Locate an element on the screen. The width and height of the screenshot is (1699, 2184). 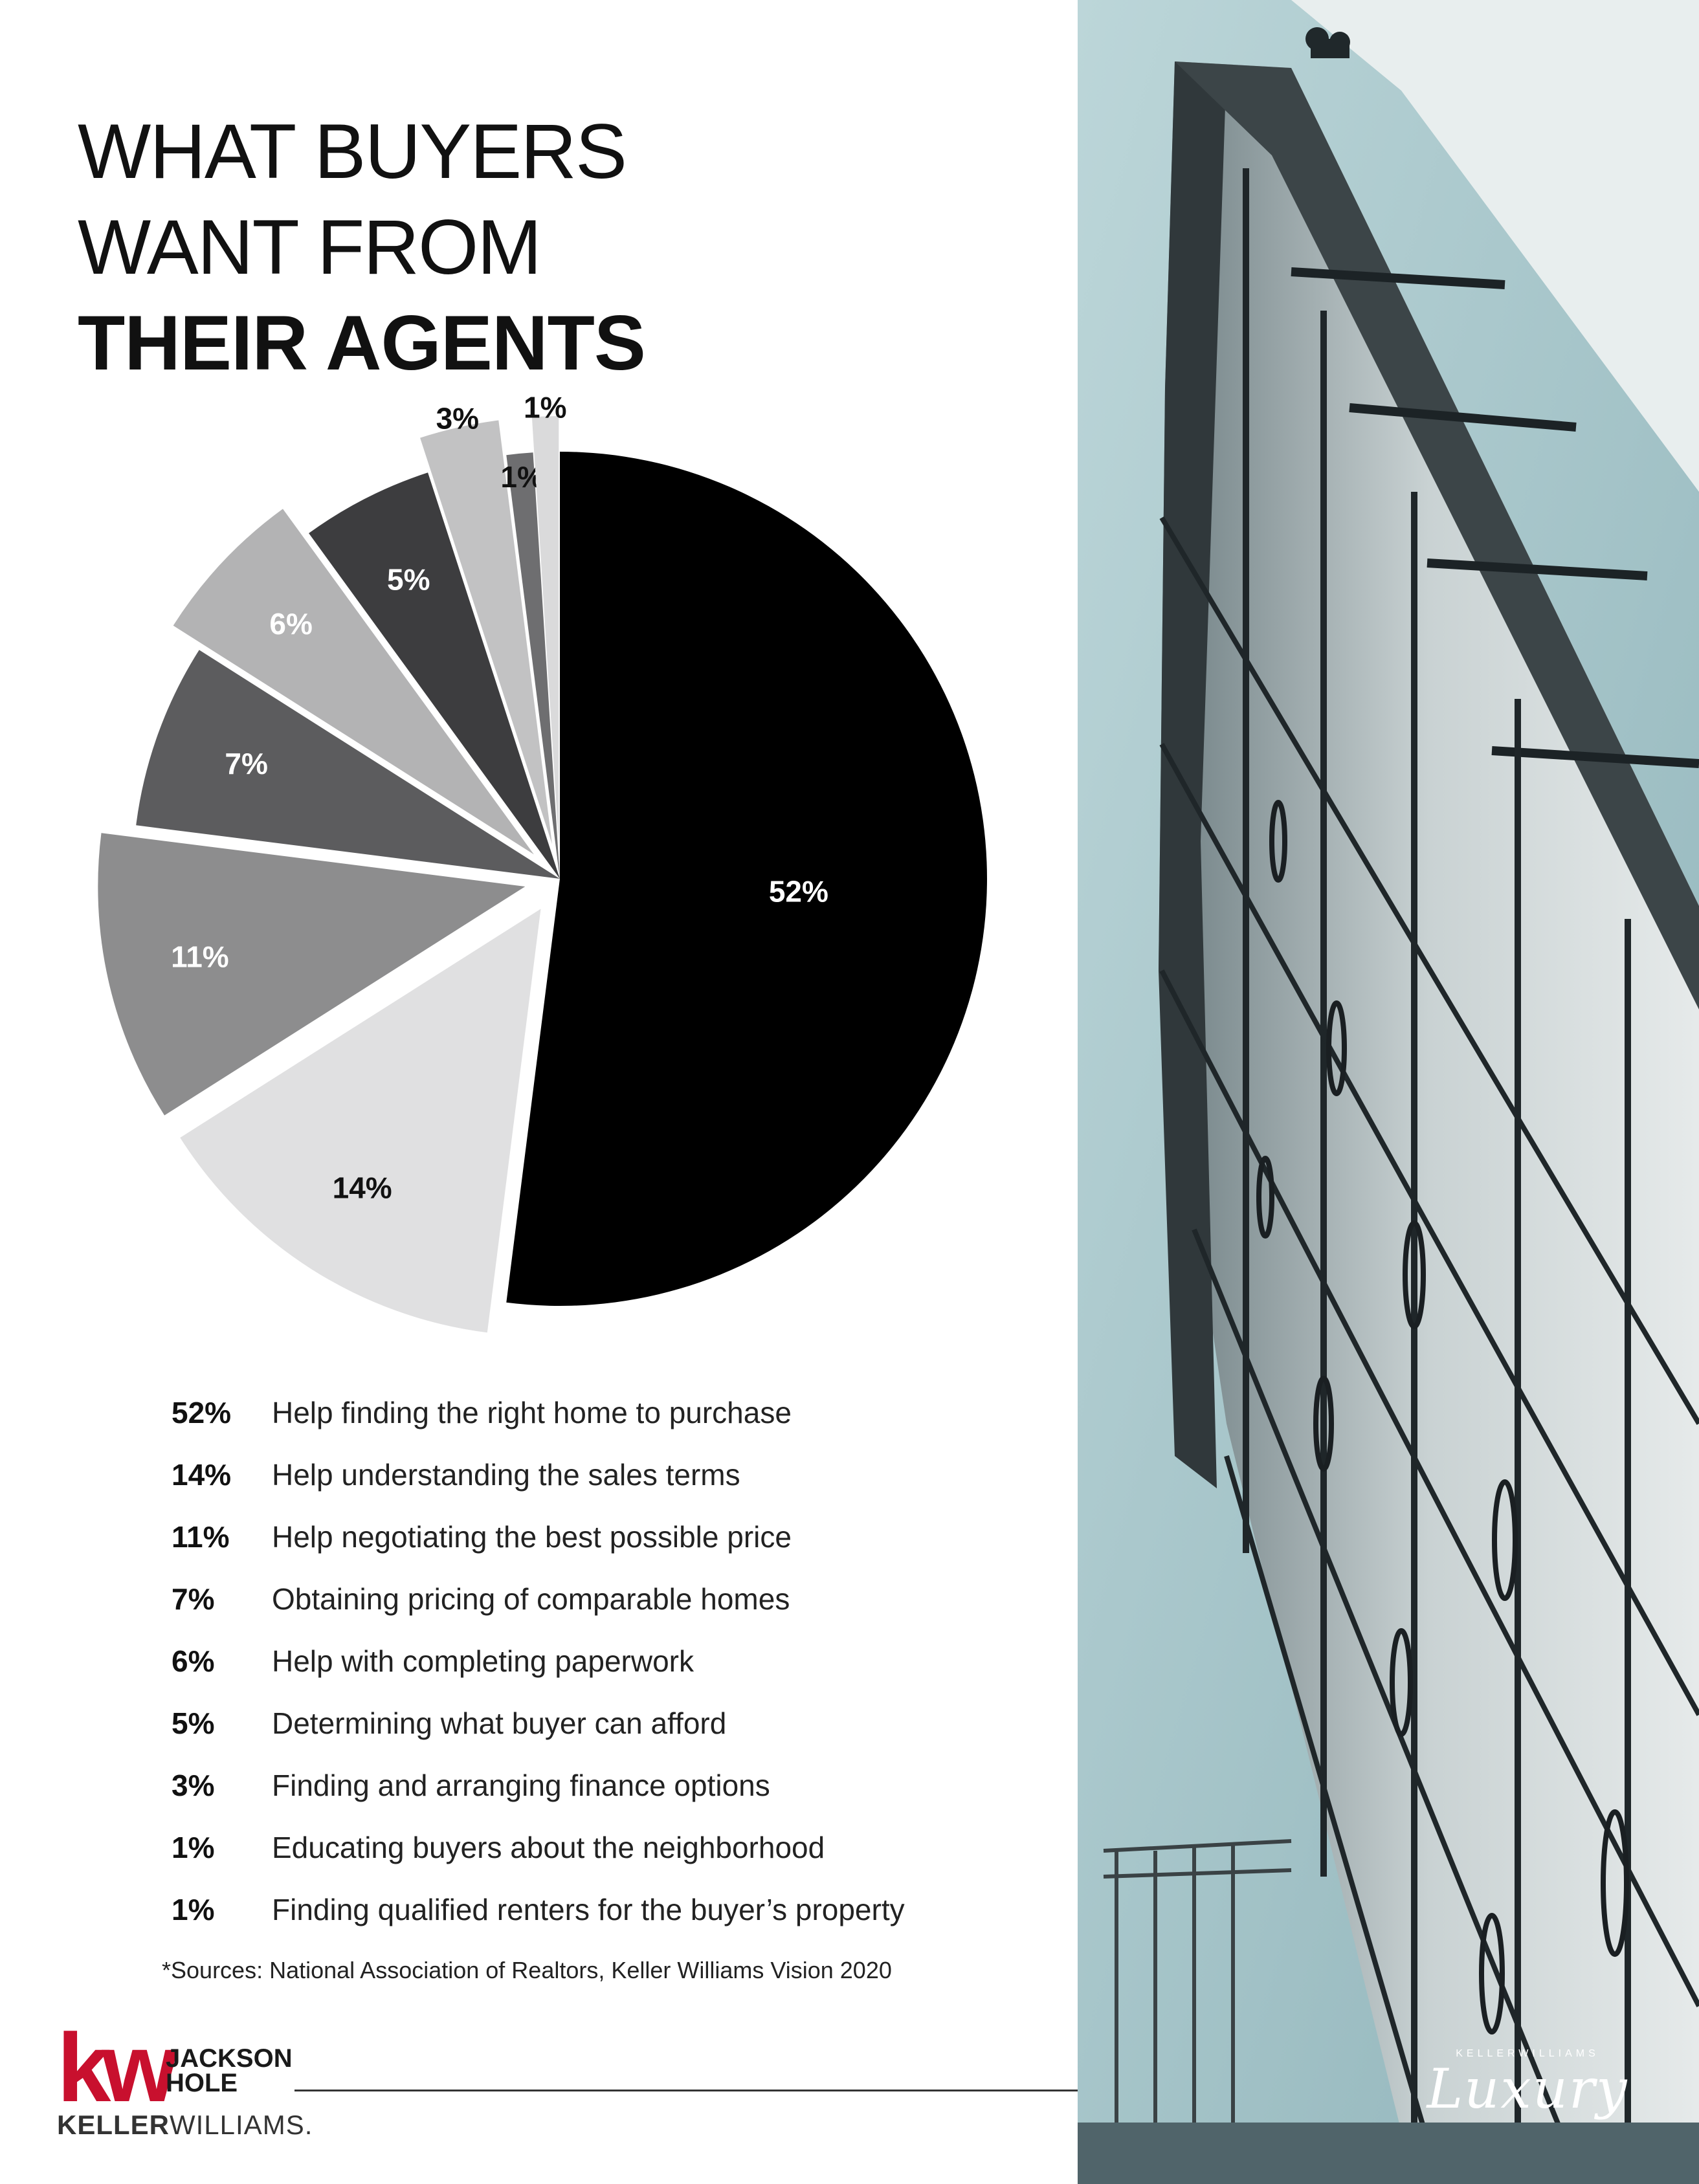
brand-part-2: WILLIAMS. is located at coordinates (241, 2125).